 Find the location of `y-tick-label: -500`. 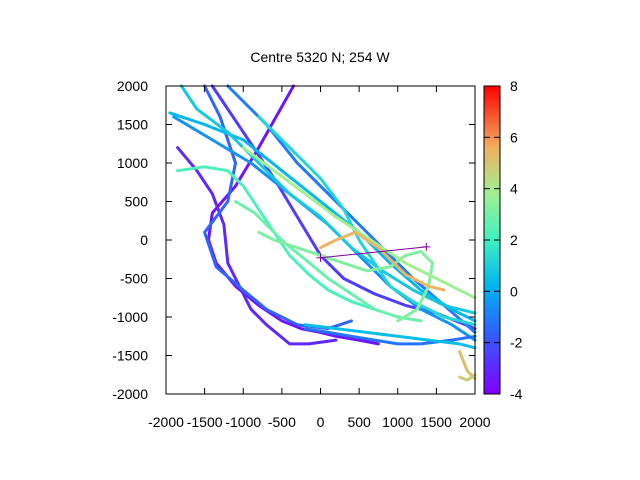

y-tick-label: -500 is located at coordinates (134, 279).